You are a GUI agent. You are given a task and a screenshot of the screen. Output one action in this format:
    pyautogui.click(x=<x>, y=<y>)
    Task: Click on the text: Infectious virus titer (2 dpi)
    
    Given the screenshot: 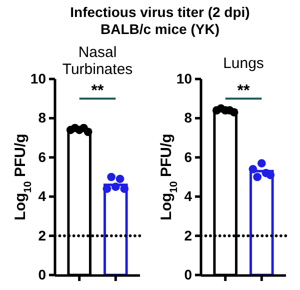 What is the action you would take?
    pyautogui.click(x=160, y=12)
    